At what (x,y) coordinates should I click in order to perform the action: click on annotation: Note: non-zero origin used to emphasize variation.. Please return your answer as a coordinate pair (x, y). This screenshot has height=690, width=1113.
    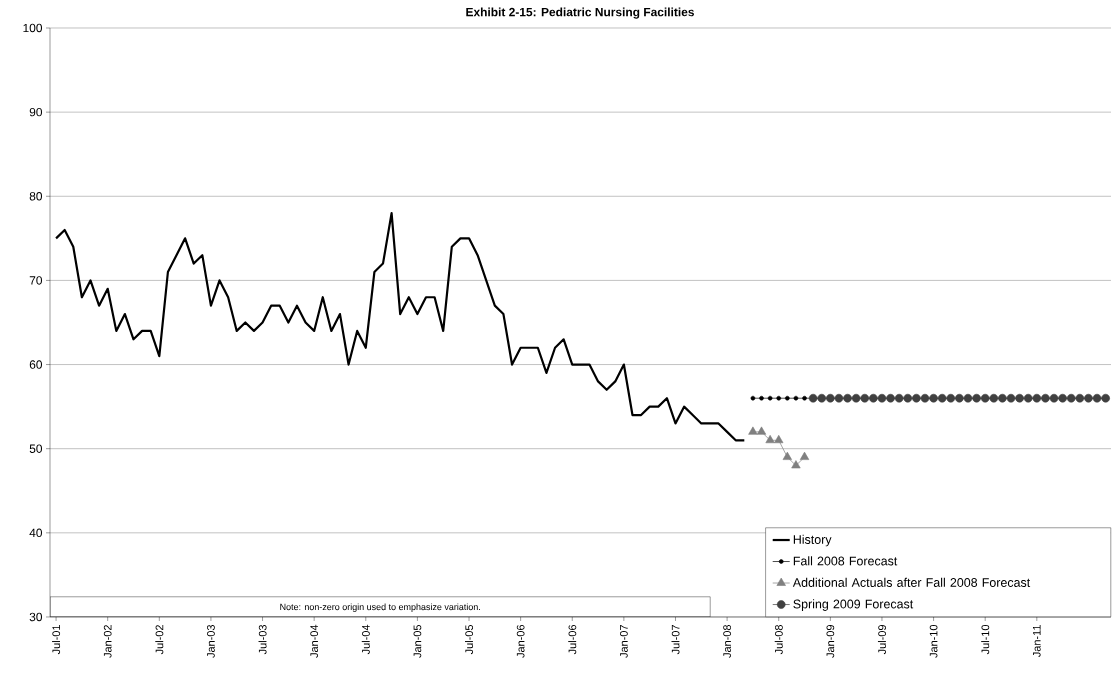
    Looking at the image, I should click on (380, 607).